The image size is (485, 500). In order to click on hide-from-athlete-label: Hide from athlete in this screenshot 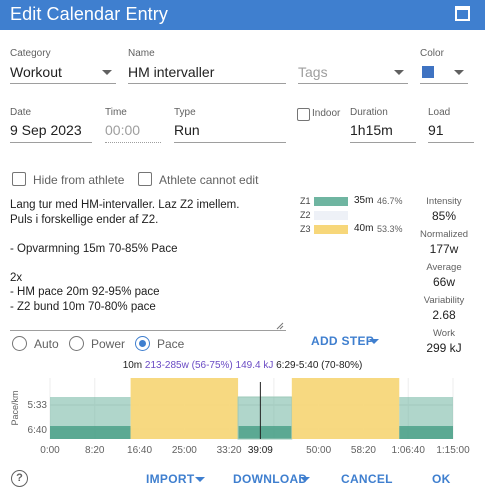, I will do `click(79, 180)`.